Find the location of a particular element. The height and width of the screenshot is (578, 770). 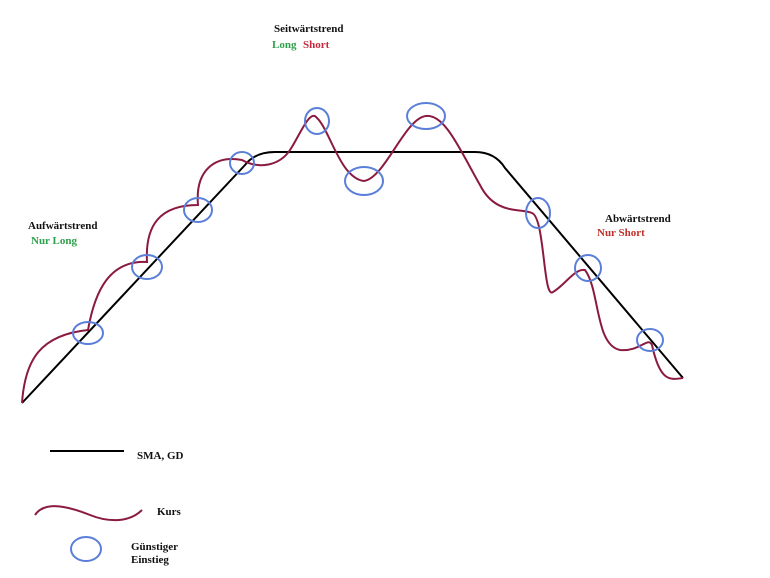

sideways-title: Seitwärtstrend is located at coordinates (308, 29).